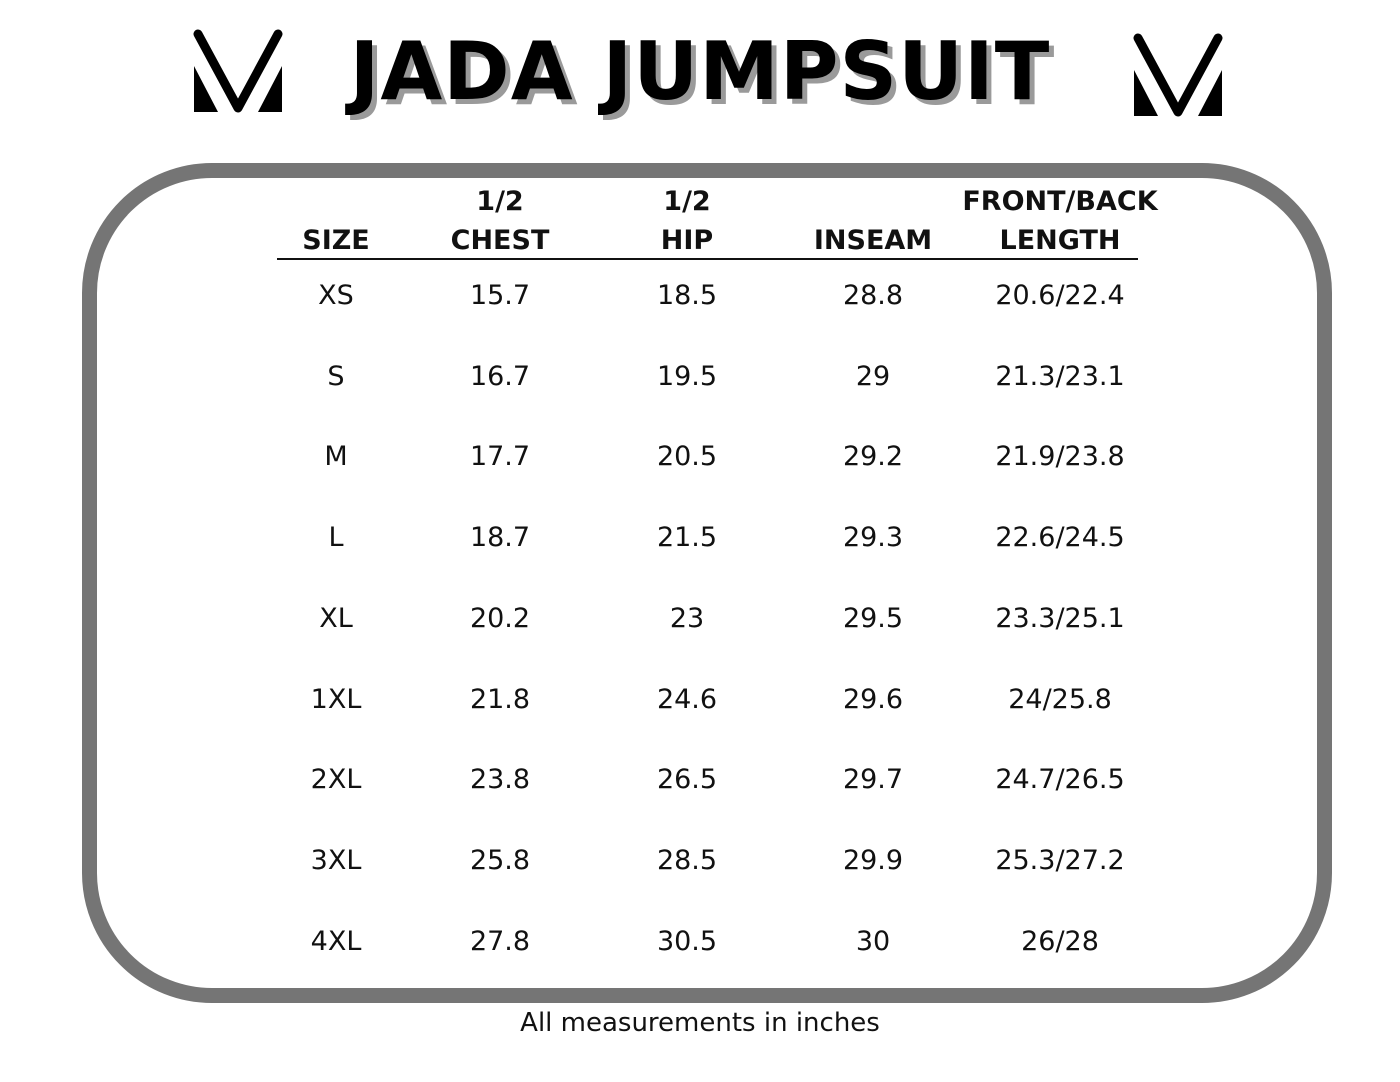 Image resolution: width=1400 pixels, height=1082 pixels. What do you see at coordinates (1060, 538) in the screenshot?
I see `cell-front-back-length: 22.6/24.5` at bounding box center [1060, 538].